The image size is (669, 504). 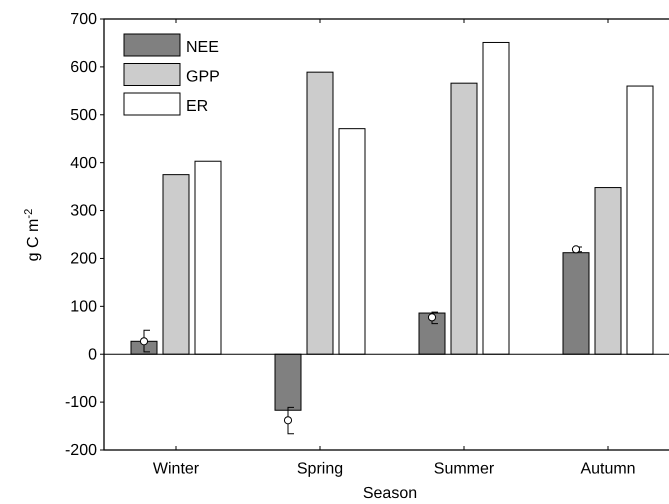 What do you see at coordinates (84, 211) in the screenshot?
I see `y-tick-label: 300` at bounding box center [84, 211].